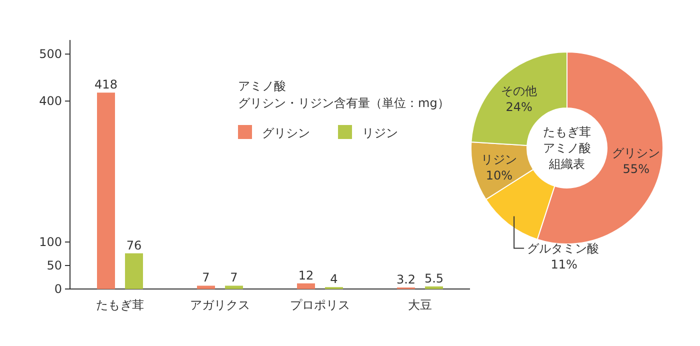 This screenshot has width=700, height=346. I want to click on legend-label: リジン, so click(380, 133).